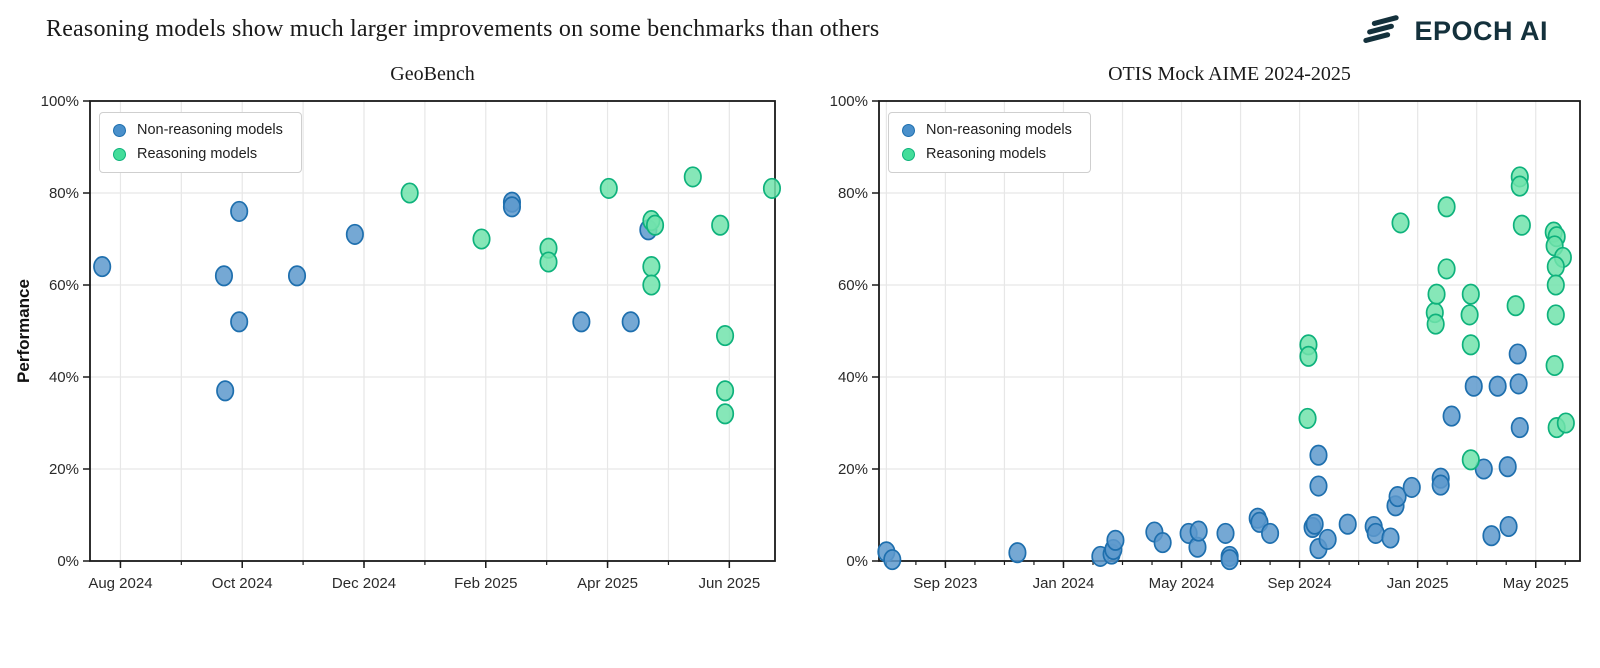 The image size is (1600, 668). What do you see at coordinates (1064, 583) in the screenshot?
I see `x-tick-label: Jan 2024` at bounding box center [1064, 583].